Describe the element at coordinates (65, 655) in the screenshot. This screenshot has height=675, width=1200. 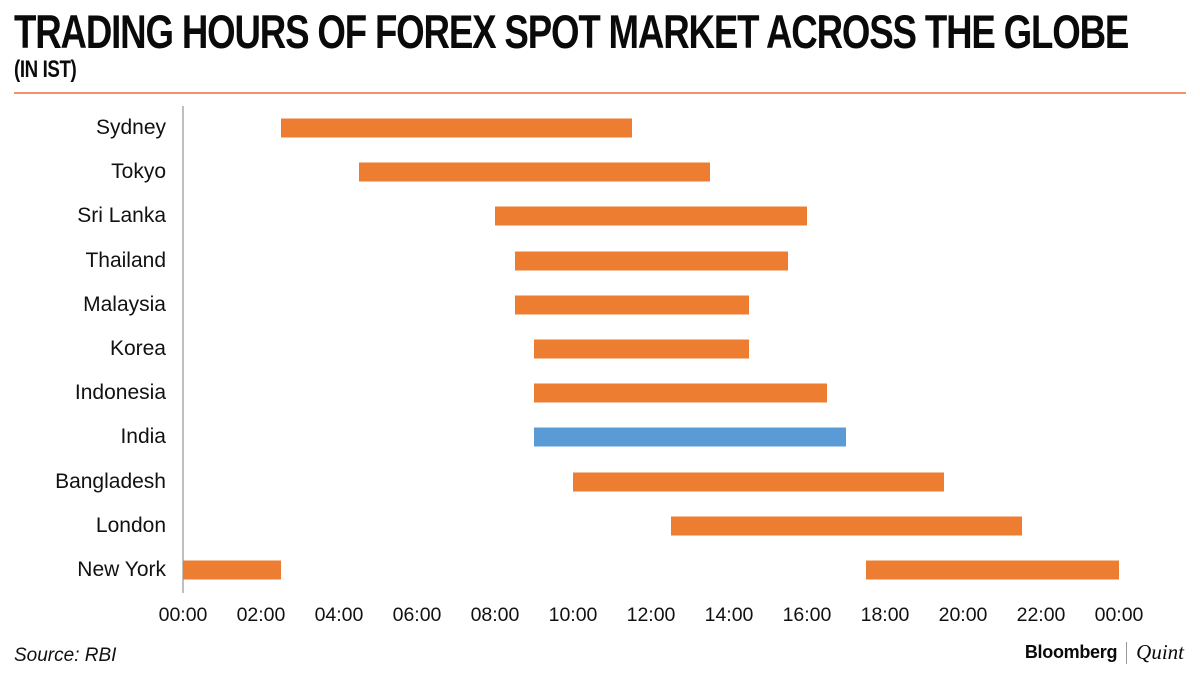
I see `source-note: Source: RBI` at that location.